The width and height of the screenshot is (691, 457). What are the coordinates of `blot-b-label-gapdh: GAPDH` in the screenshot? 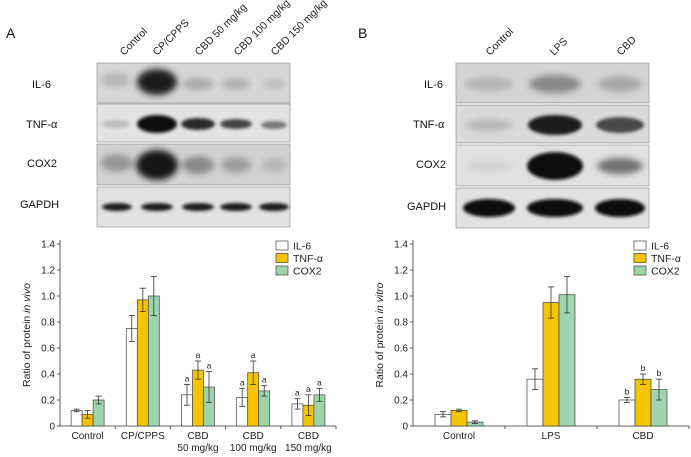 It's located at (426, 207).